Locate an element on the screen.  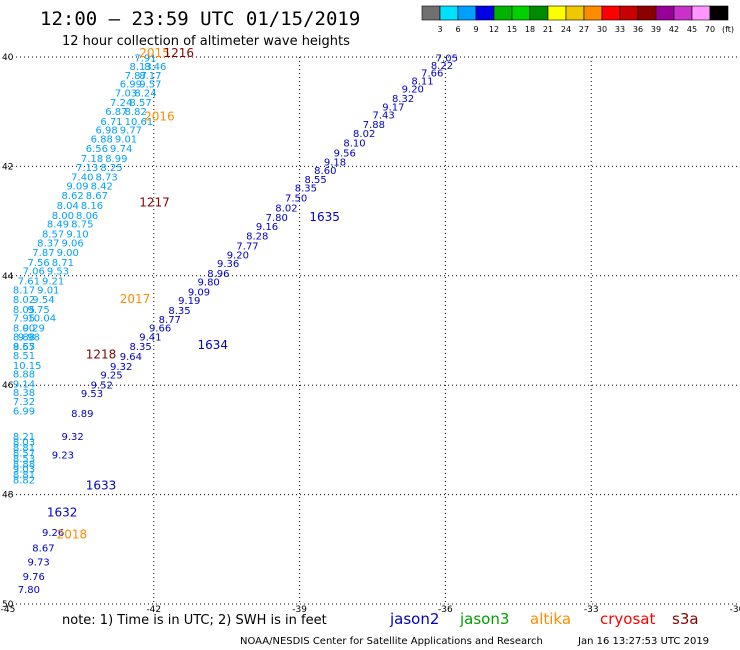
swh-value-jason2: 9.16 is located at coordinates (267, 227).